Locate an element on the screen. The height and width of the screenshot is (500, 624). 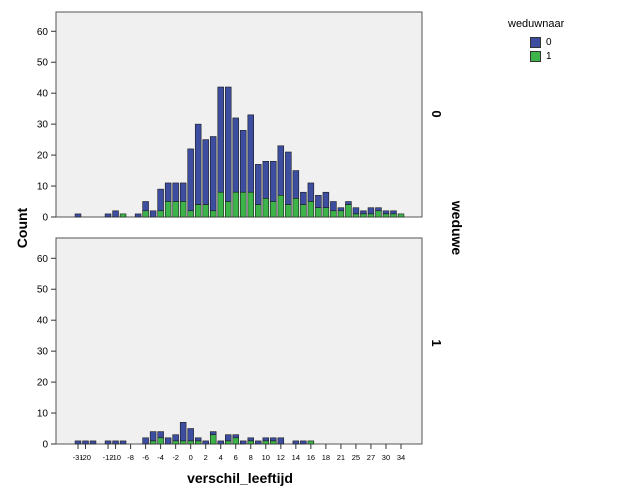
y-tick-label-bottom: 0 is located at coordinates (45, 445).